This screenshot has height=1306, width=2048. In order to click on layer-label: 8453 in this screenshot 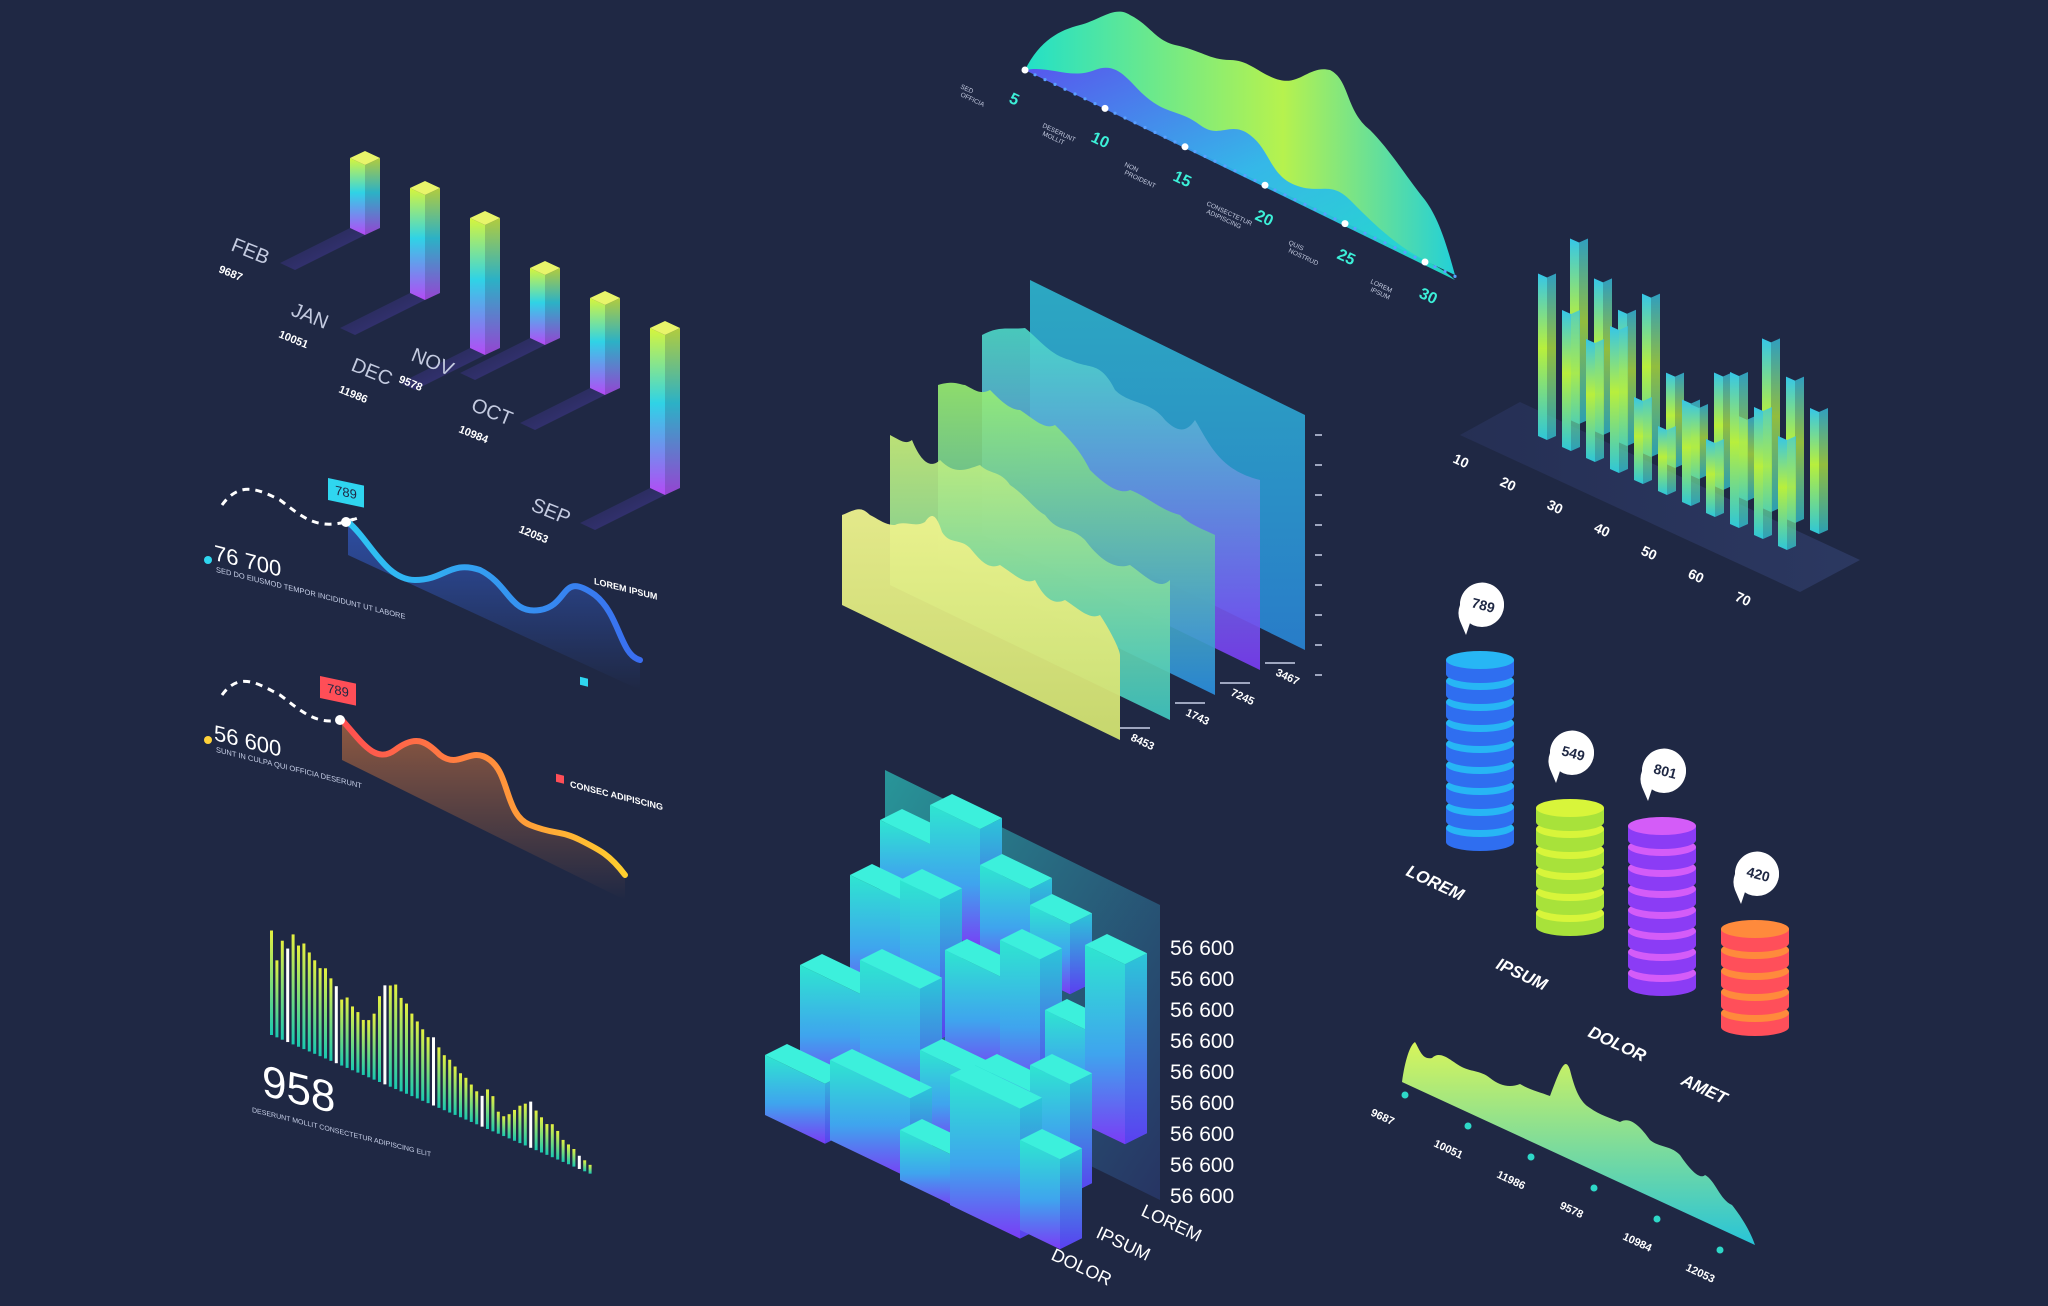, I will do `click(1142, 742)`.